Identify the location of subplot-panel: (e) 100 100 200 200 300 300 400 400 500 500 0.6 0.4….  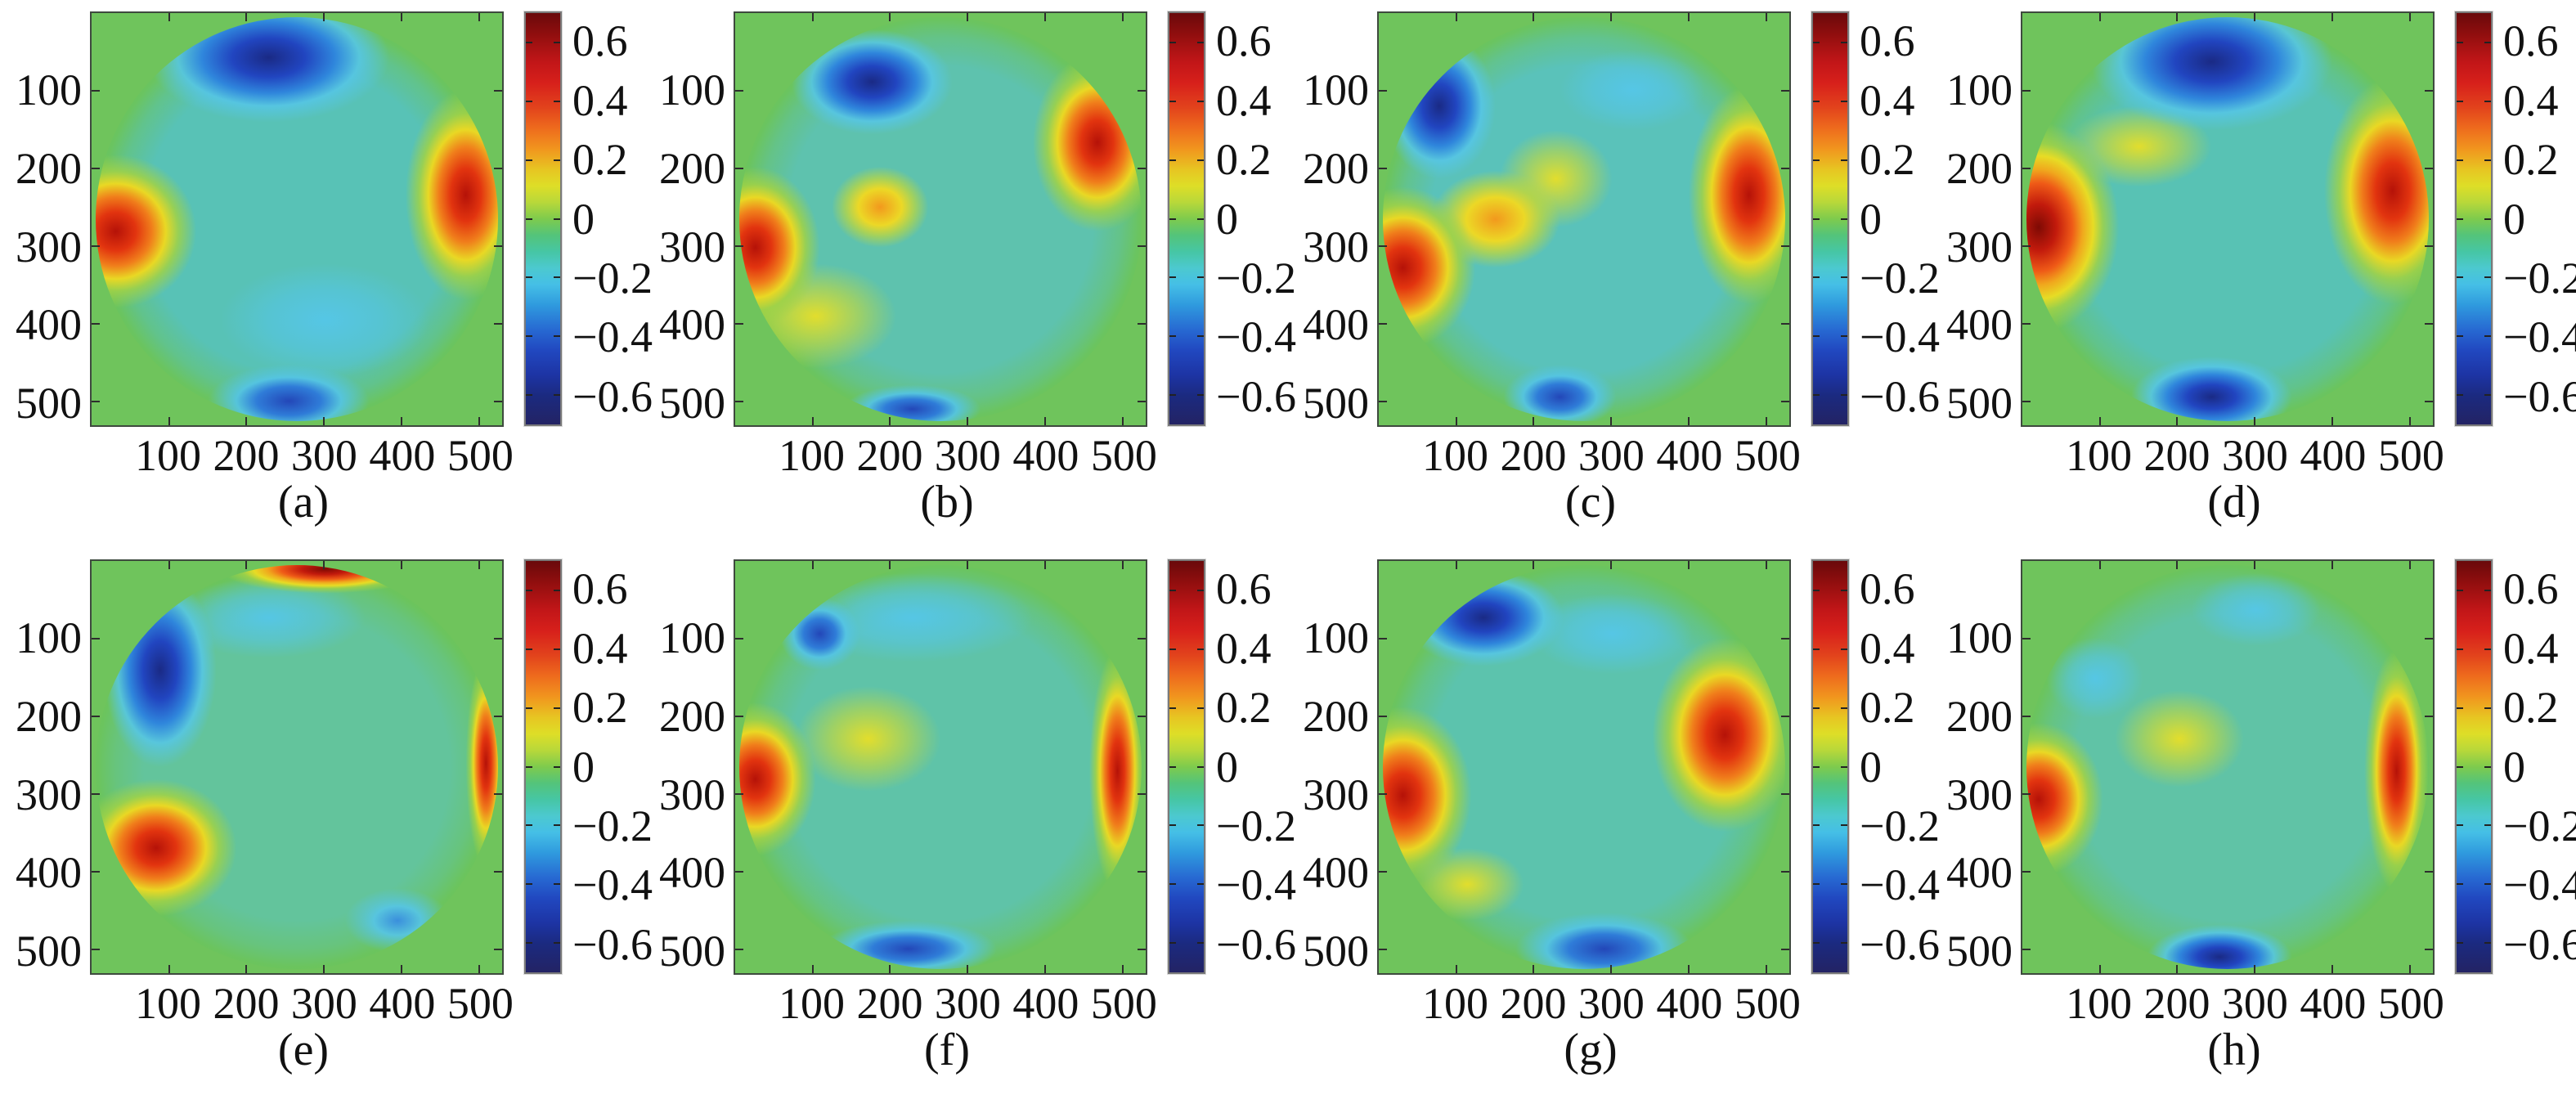
(327, 821).